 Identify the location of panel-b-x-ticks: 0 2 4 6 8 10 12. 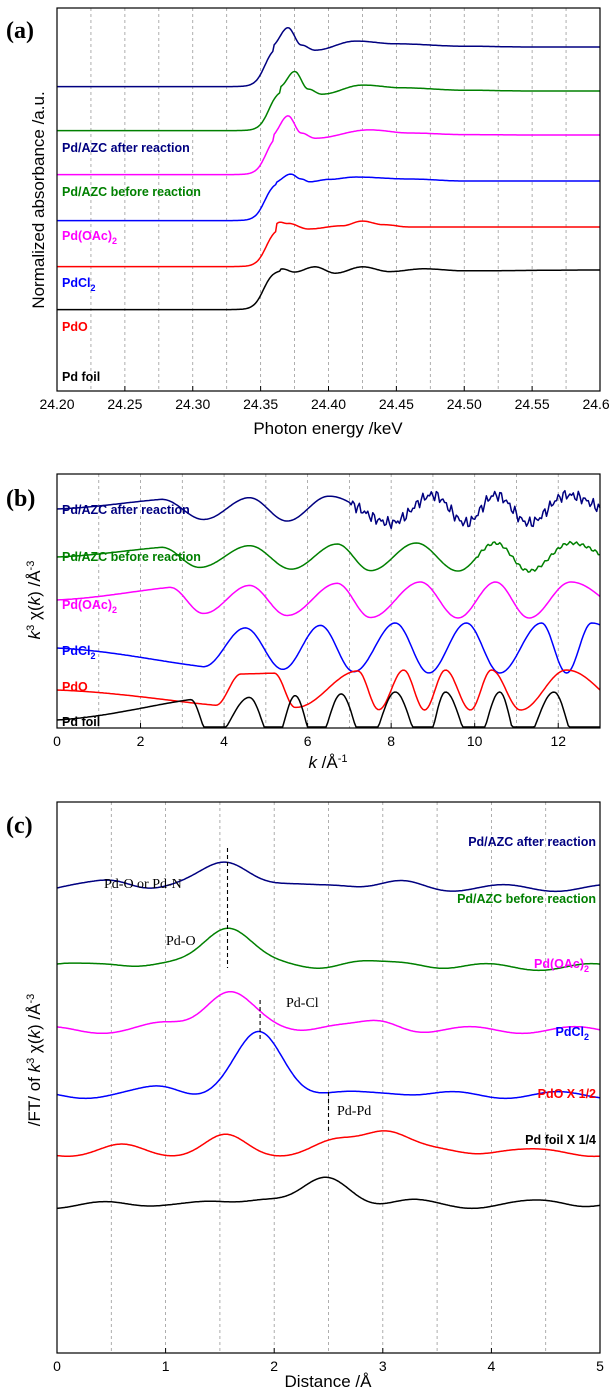
(309, 736).